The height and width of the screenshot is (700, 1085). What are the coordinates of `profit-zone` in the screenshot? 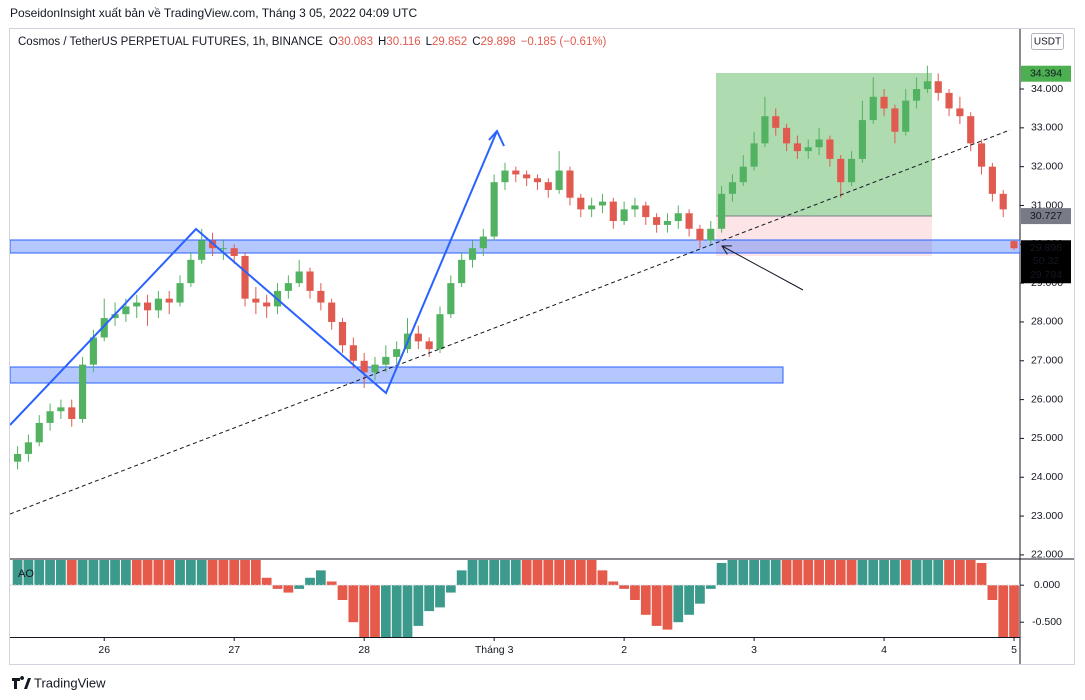 It's located at (824, 144).